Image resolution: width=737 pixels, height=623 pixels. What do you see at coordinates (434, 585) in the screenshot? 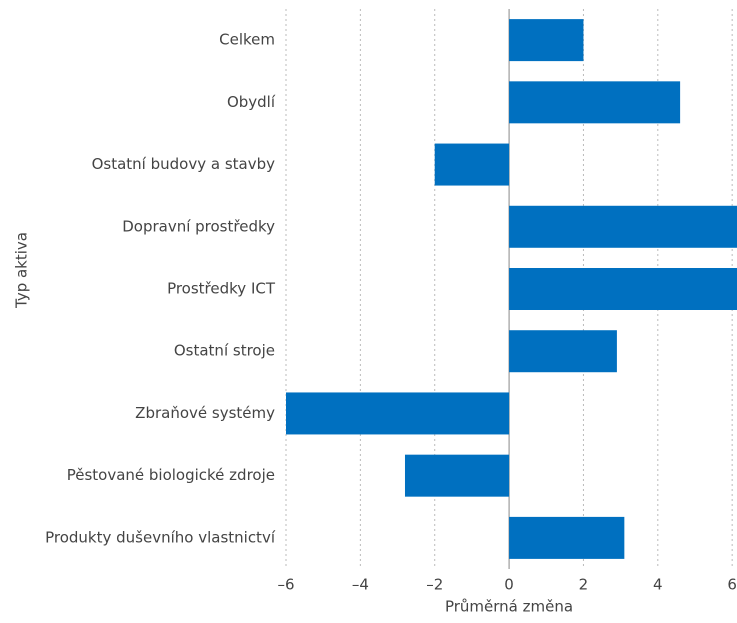
I see `x-tick-label: –2` at bounding box center [434, 585].